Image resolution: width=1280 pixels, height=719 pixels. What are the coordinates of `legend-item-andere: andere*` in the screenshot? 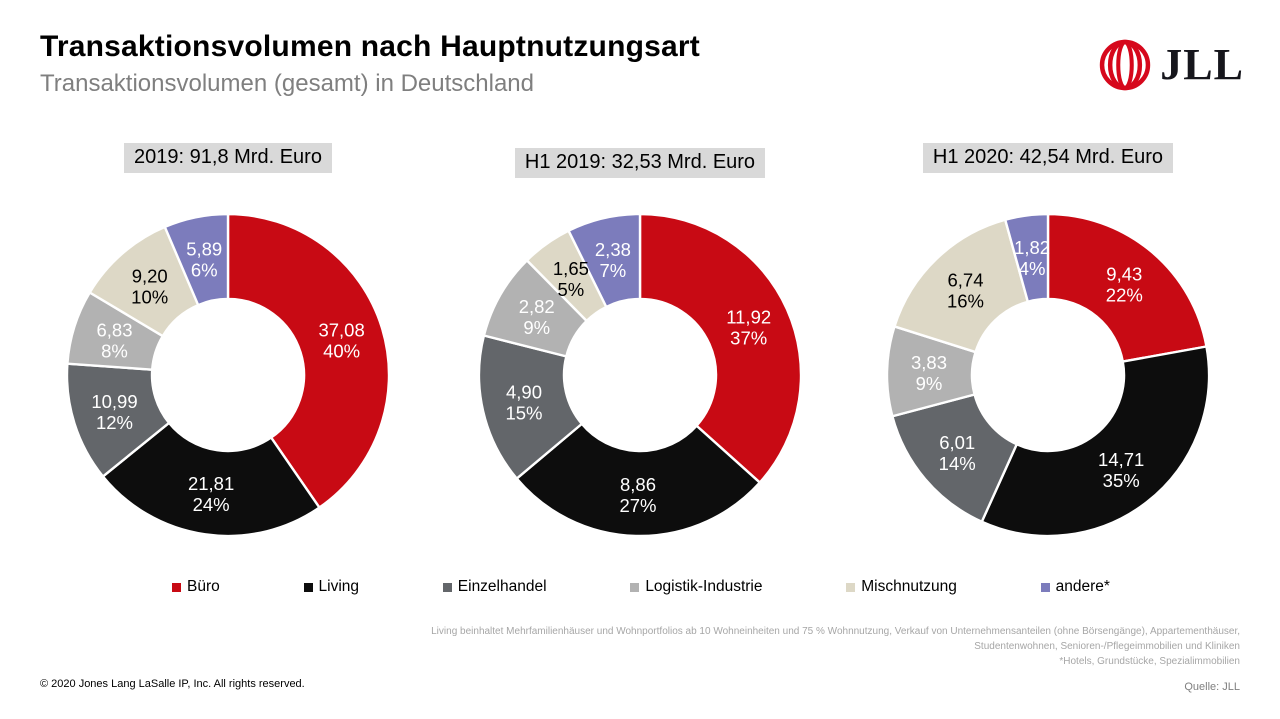 It's located at (1075, 587).